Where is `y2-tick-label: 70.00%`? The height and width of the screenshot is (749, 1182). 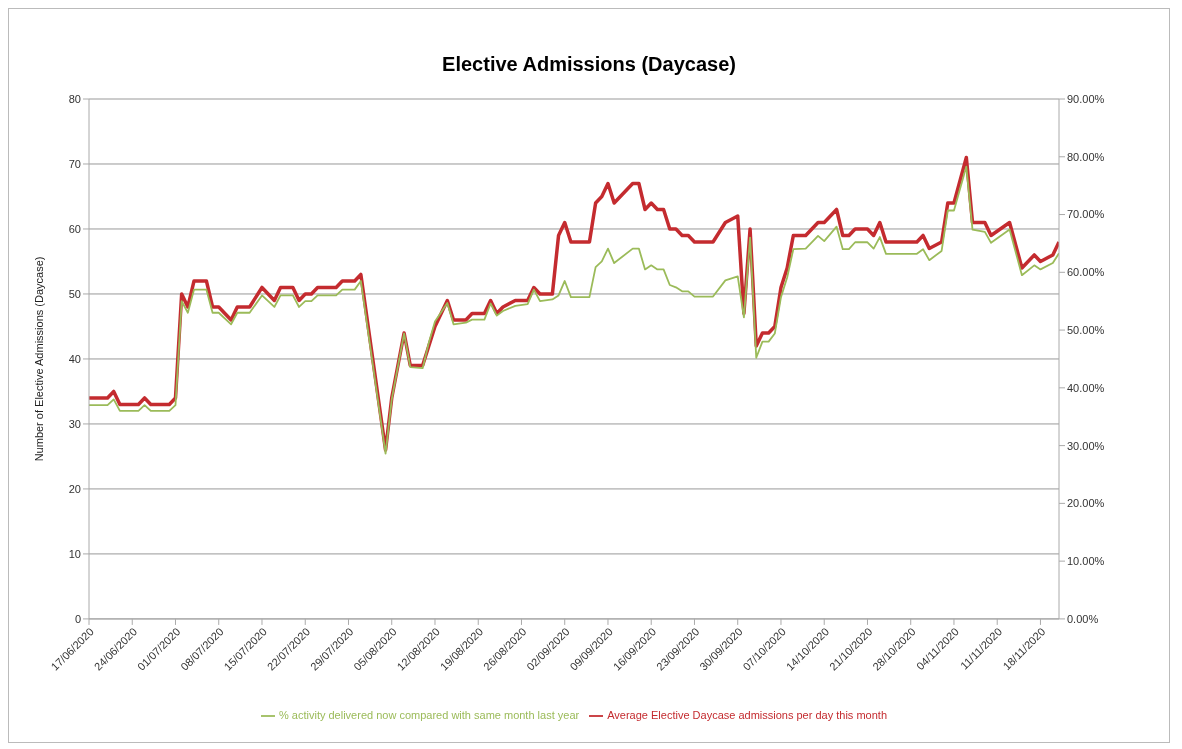
y2-tick-label: 70.00% is located at coordinates (1086, 214).